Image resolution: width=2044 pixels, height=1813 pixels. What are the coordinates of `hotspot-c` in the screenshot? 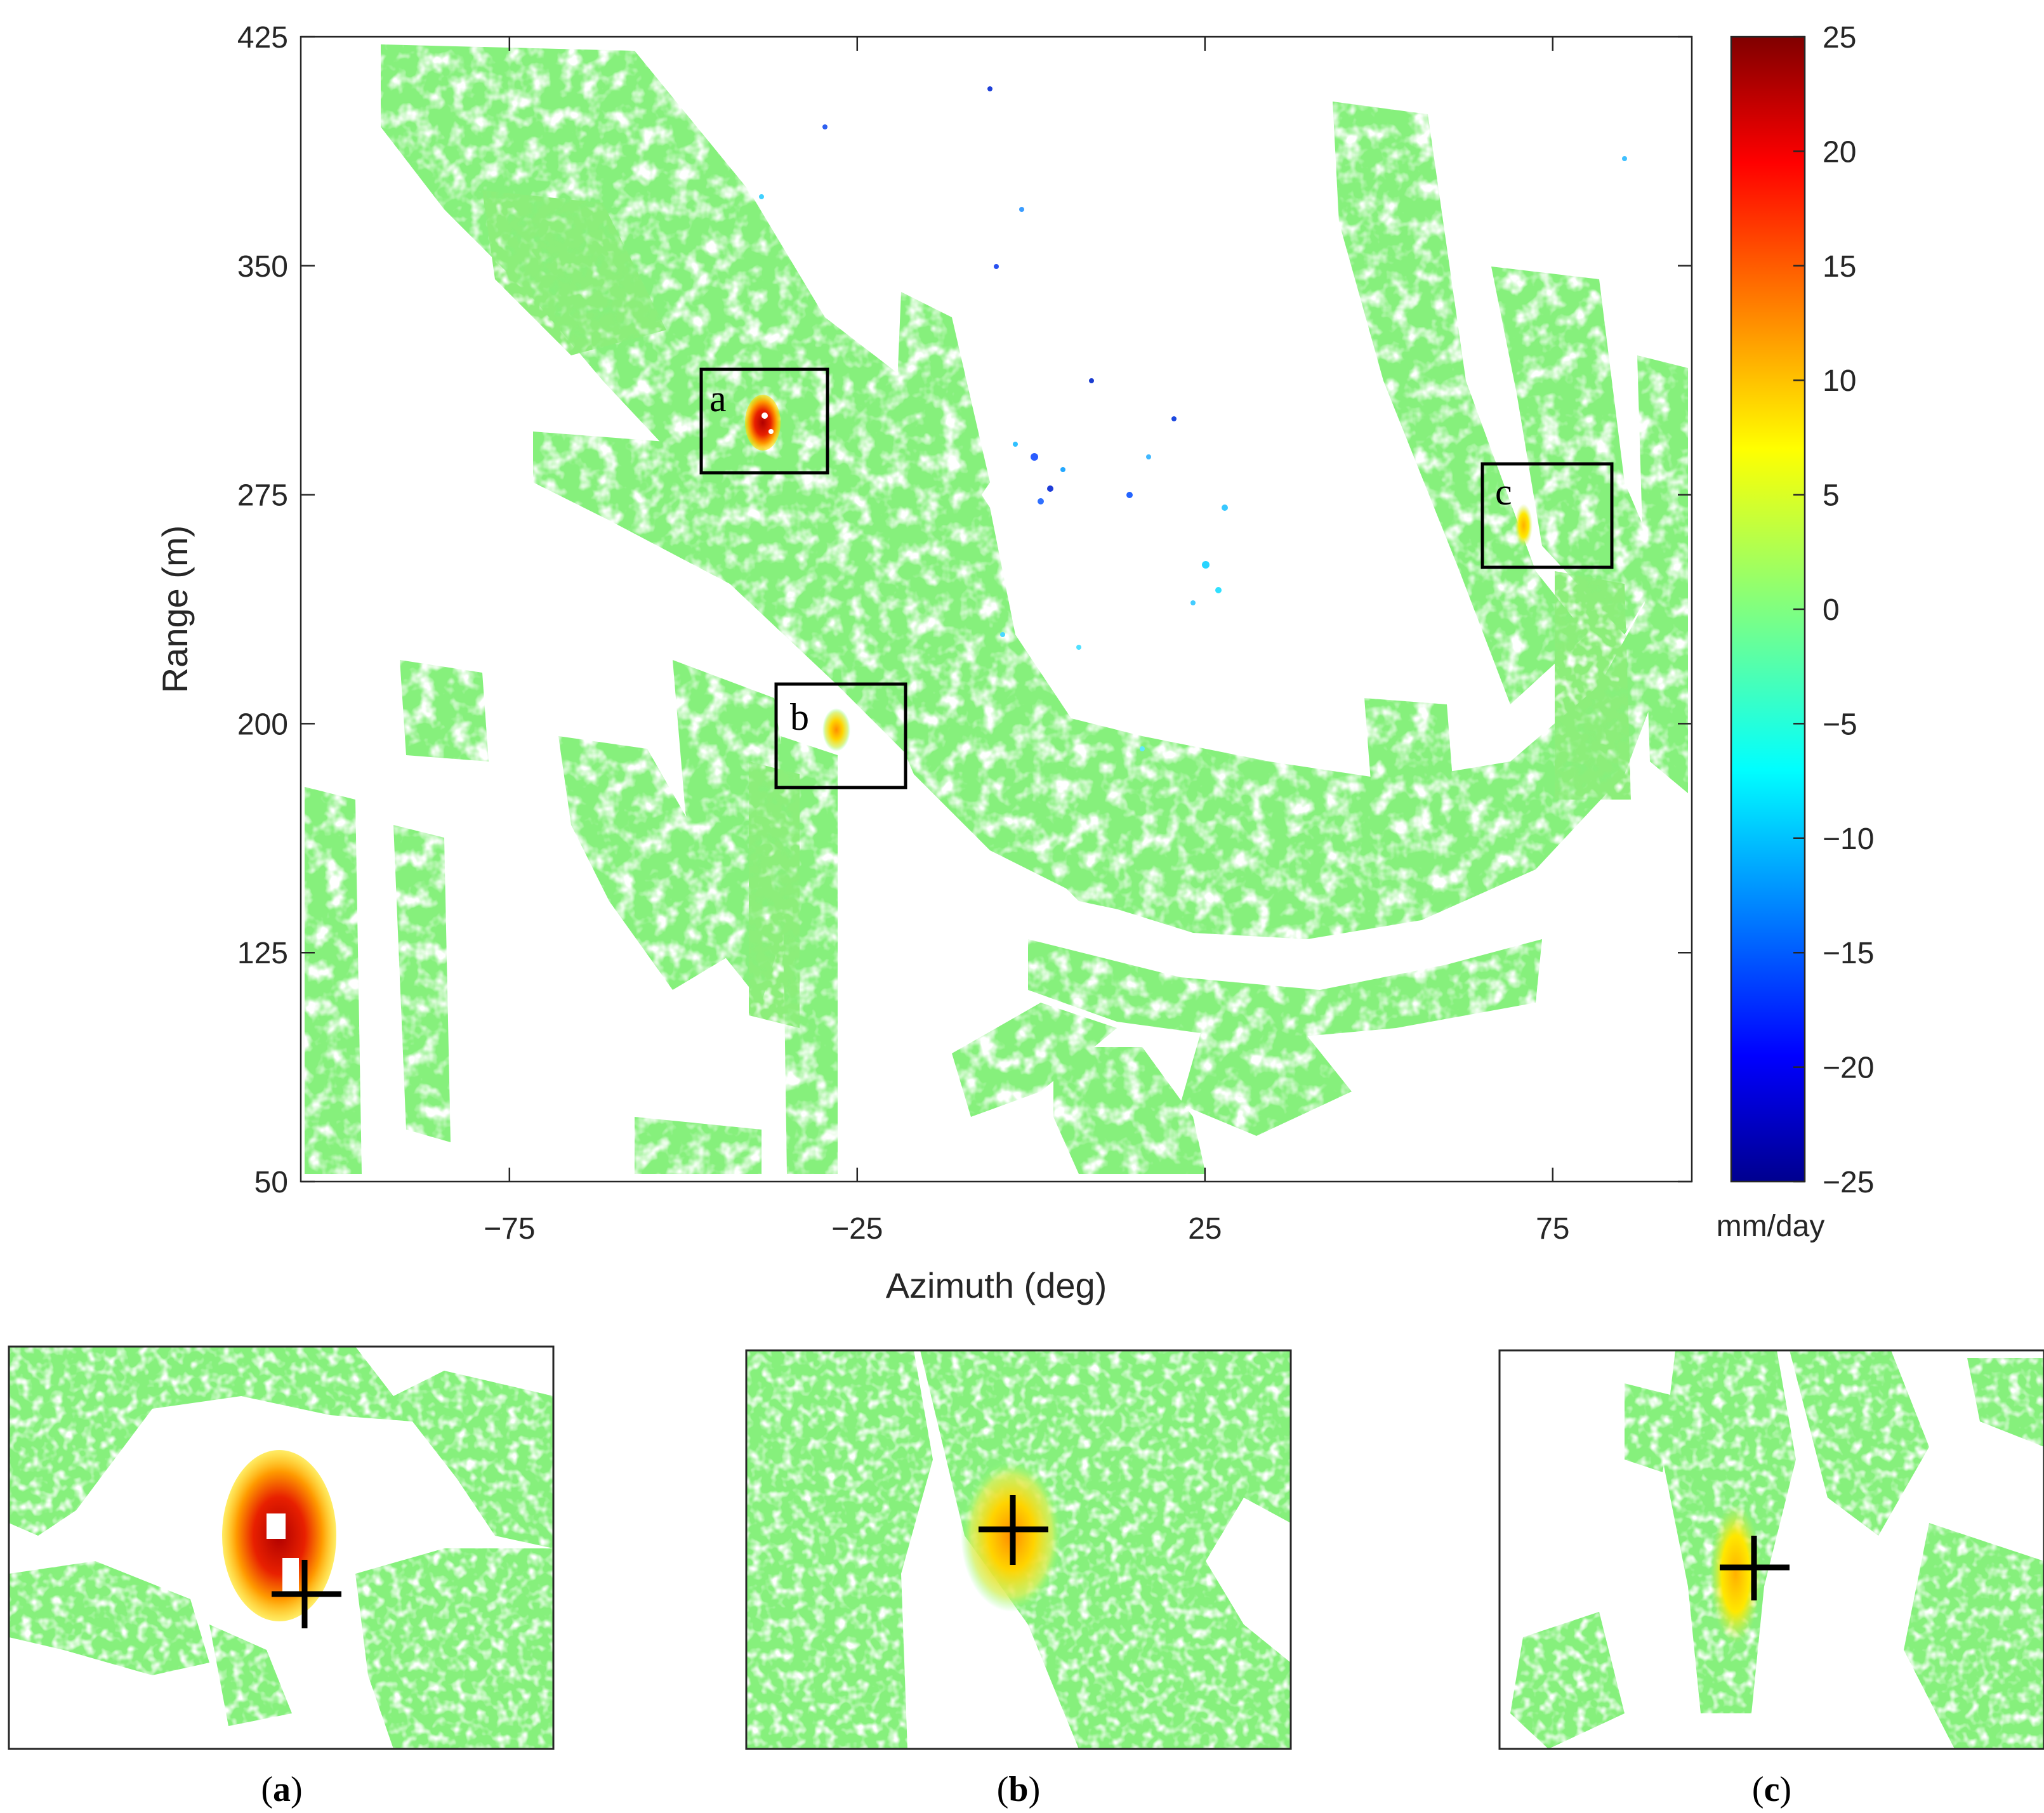 It's located at (1524, 525).